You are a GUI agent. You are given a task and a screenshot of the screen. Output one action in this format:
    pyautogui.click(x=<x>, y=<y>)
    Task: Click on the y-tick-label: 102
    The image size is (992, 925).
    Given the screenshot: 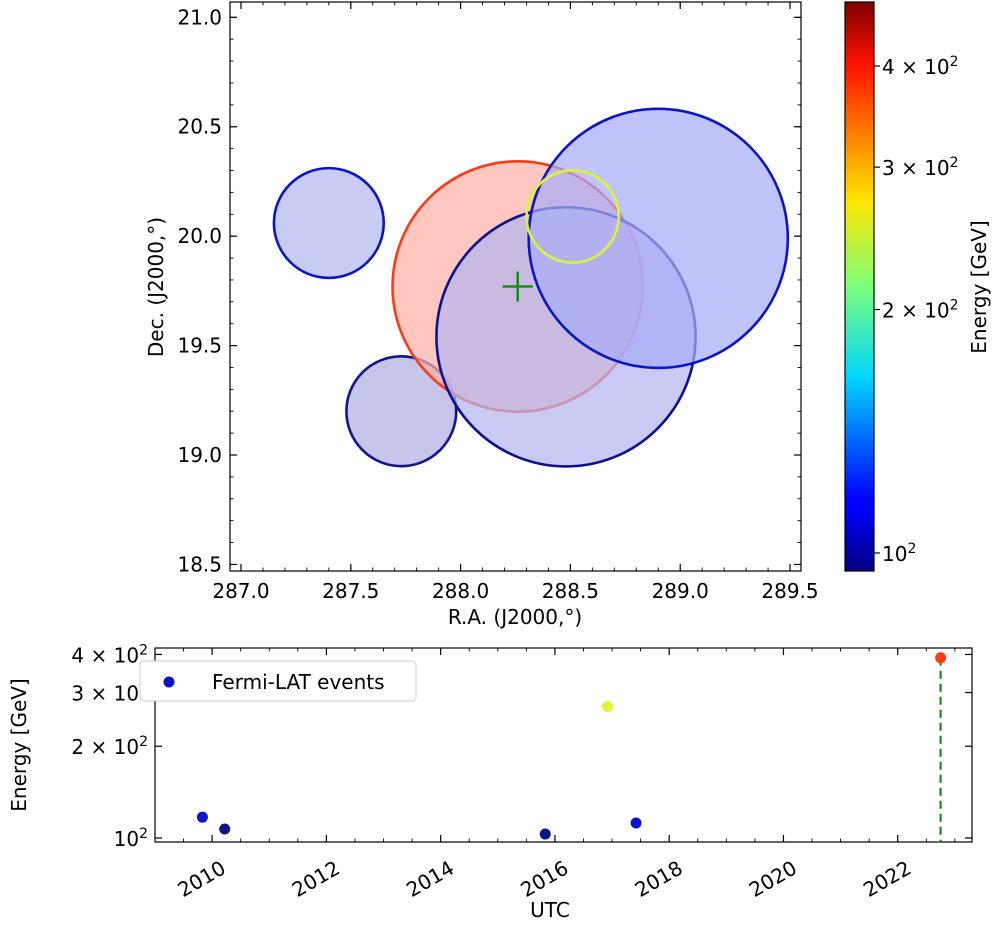 What is the action you would take?
    pyautogui.click(x=131, y=838)
    